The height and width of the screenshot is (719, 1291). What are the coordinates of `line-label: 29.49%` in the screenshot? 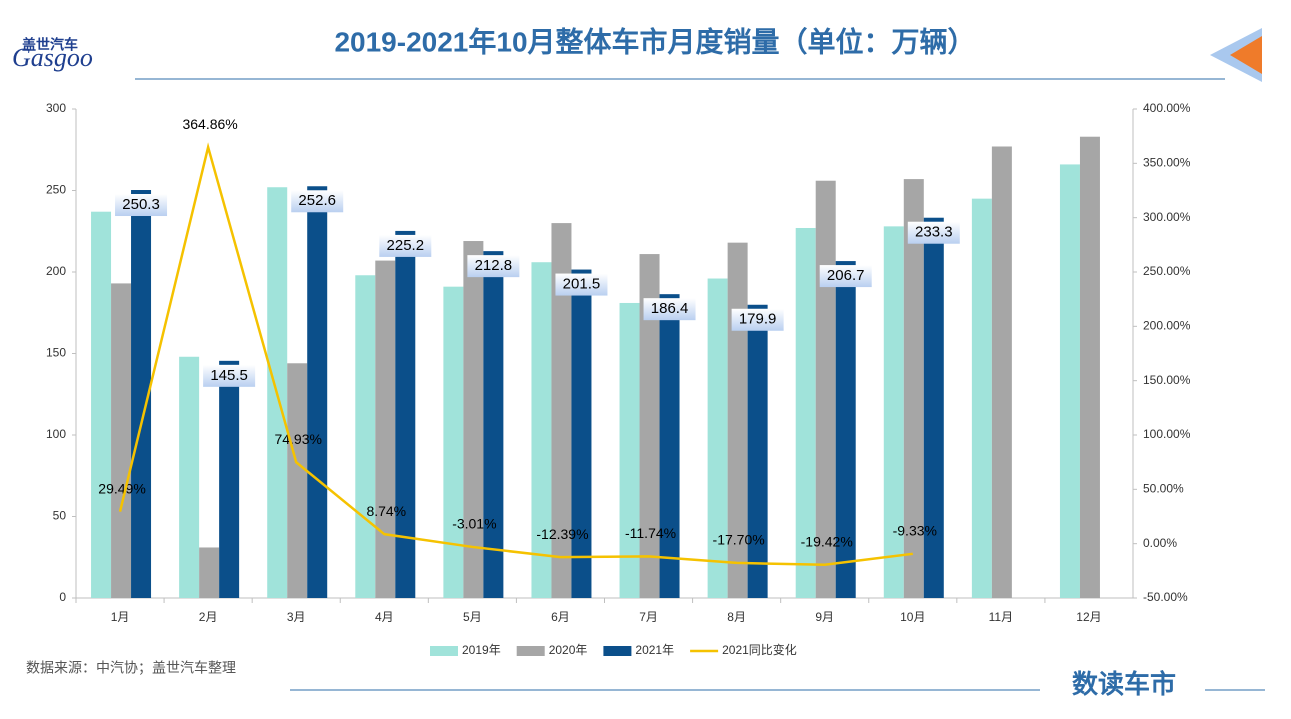 It's located at (121, 488).